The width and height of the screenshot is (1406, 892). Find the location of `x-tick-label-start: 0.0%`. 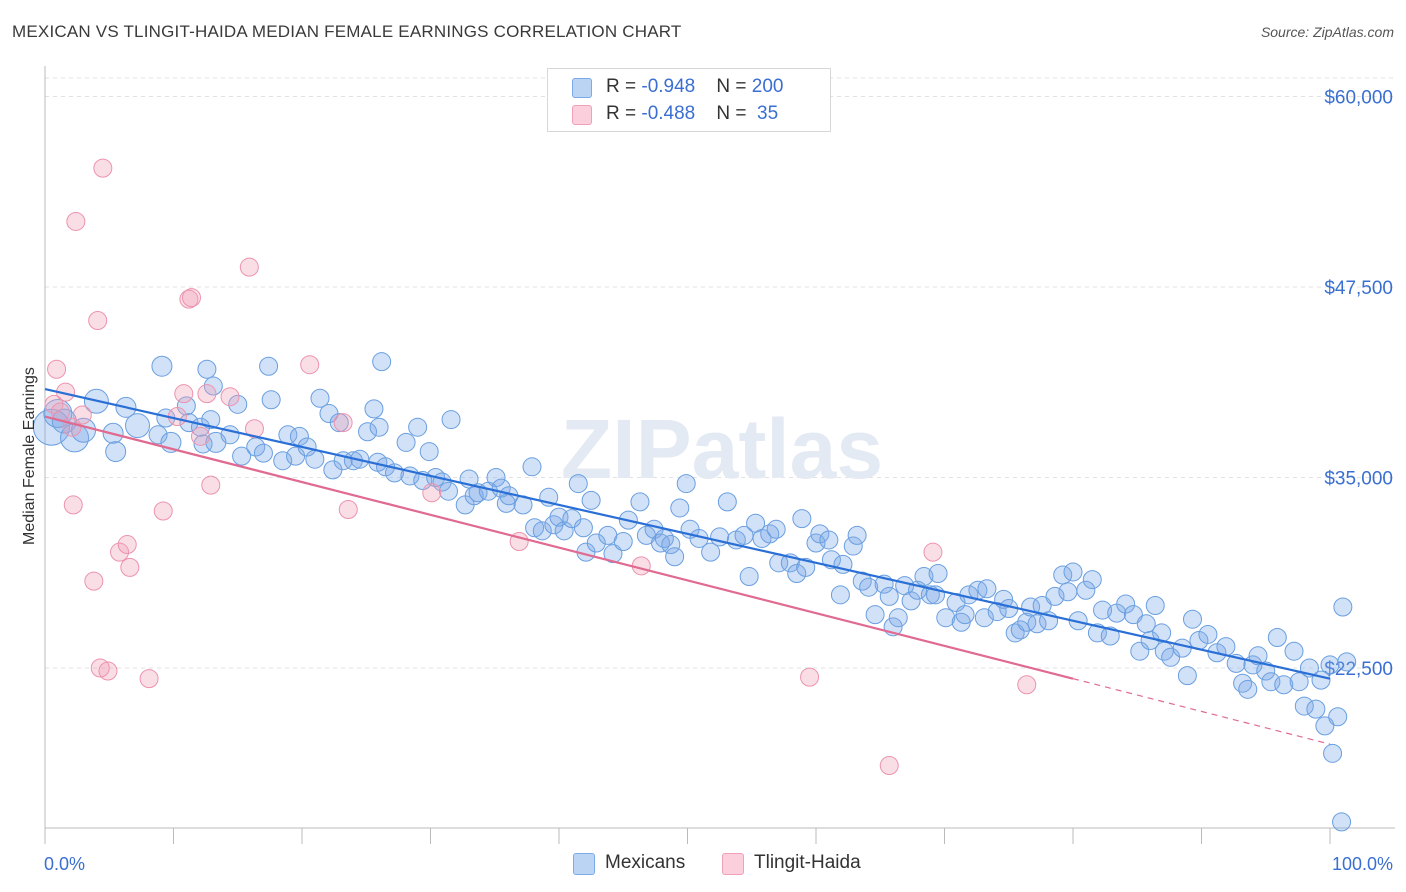

x-tick-label-start: 0.0% is located at coordinates (64, 864).